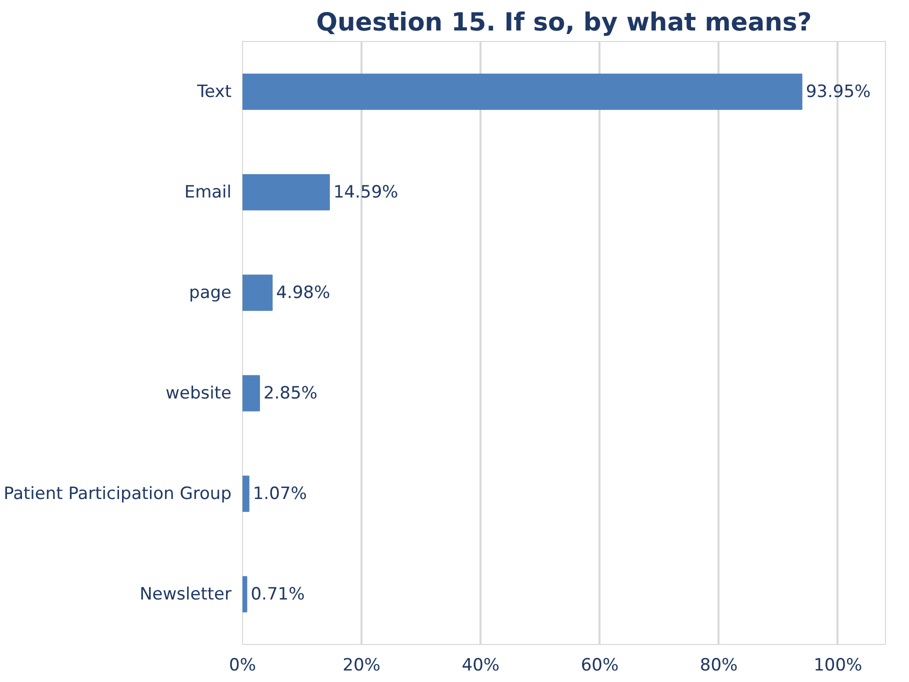  Describe the element at coordinates (838, 92) in the screenshot. I see `data-label: 93.95%` at that location.